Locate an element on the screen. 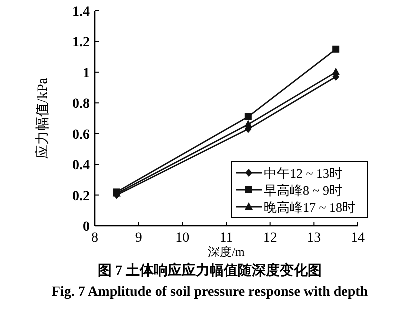 The width and height of the screenshot is (400, 321). y-tick-label: 0.8 is located at coordinates (81, 104).